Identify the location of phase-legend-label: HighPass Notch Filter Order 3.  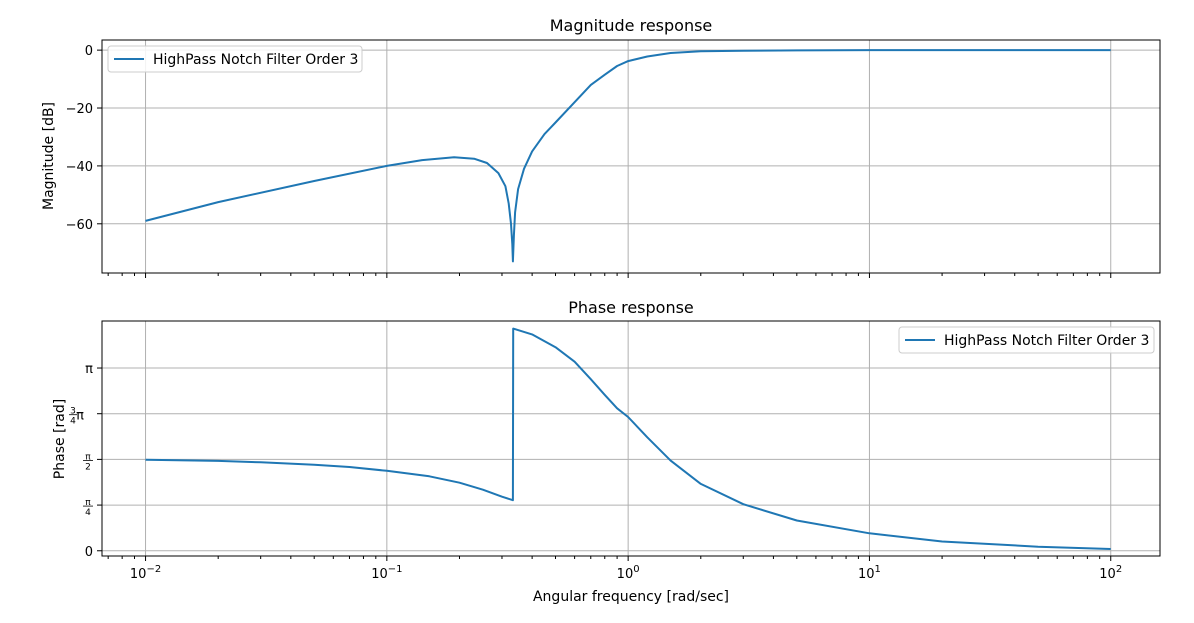
(1046, 341).